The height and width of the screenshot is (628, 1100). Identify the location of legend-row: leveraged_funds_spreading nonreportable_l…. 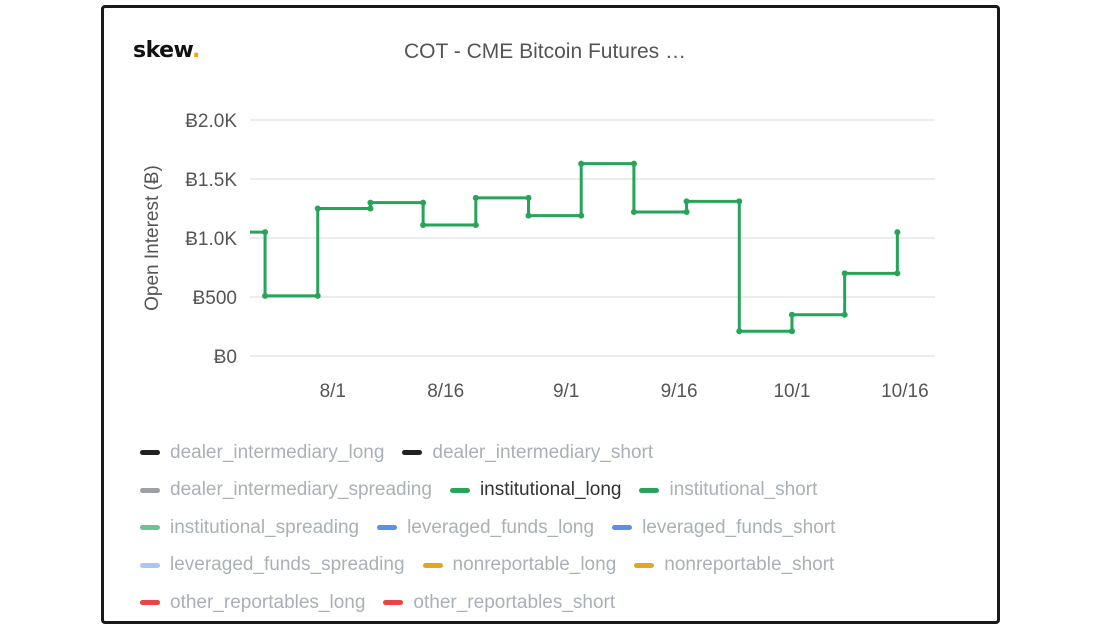
(540, 566).